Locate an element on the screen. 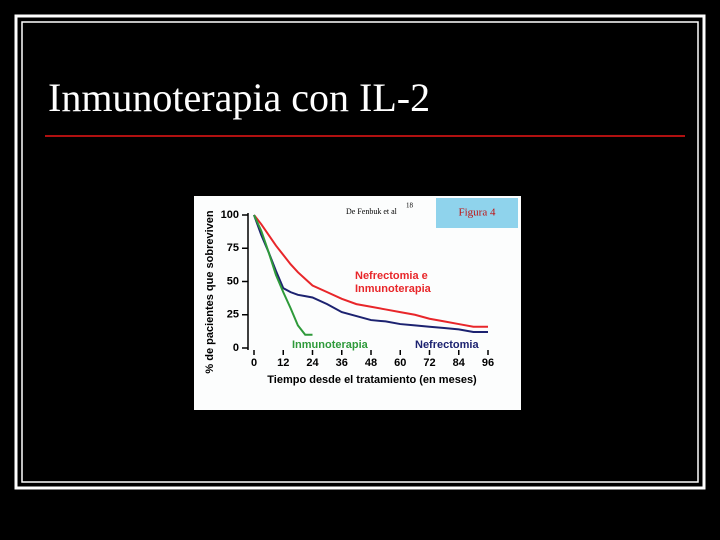  x-tick-label: 60 is located at coordinates (400, 363).